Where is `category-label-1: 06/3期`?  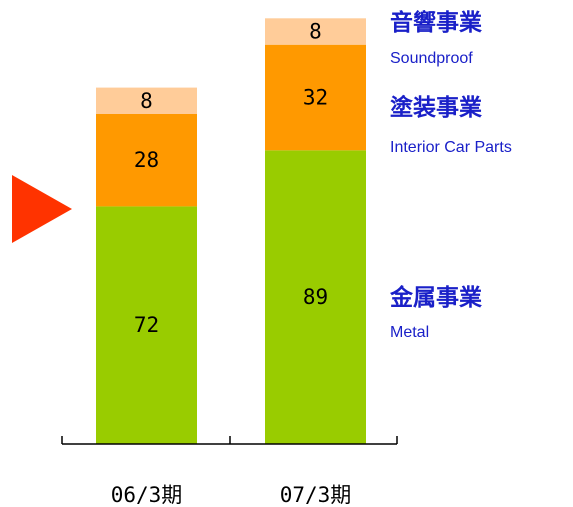
category-label-1: 06/3期 is located at coordinates (147, 495).